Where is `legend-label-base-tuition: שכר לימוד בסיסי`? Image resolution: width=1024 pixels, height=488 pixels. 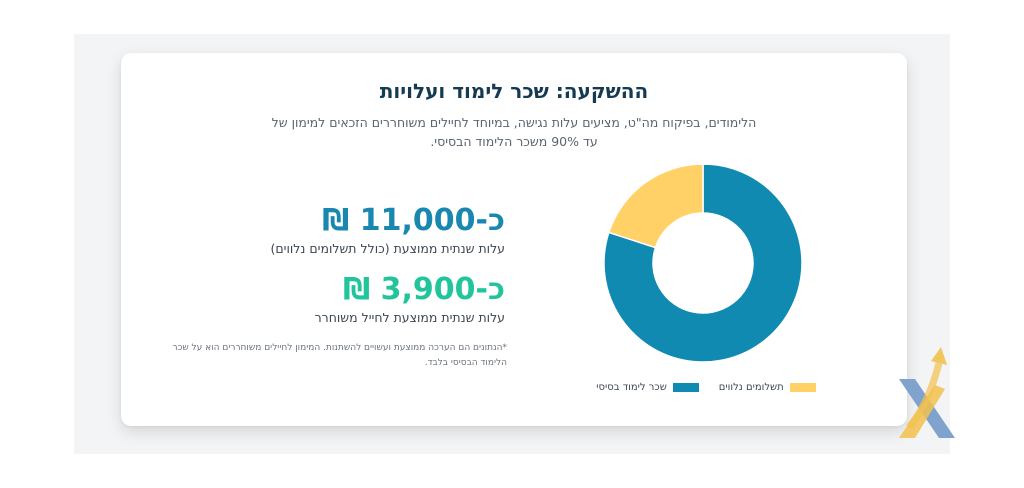 legend-label-base-tuition: שכר לימוד בסיסי is located at coordinates (631, 387).